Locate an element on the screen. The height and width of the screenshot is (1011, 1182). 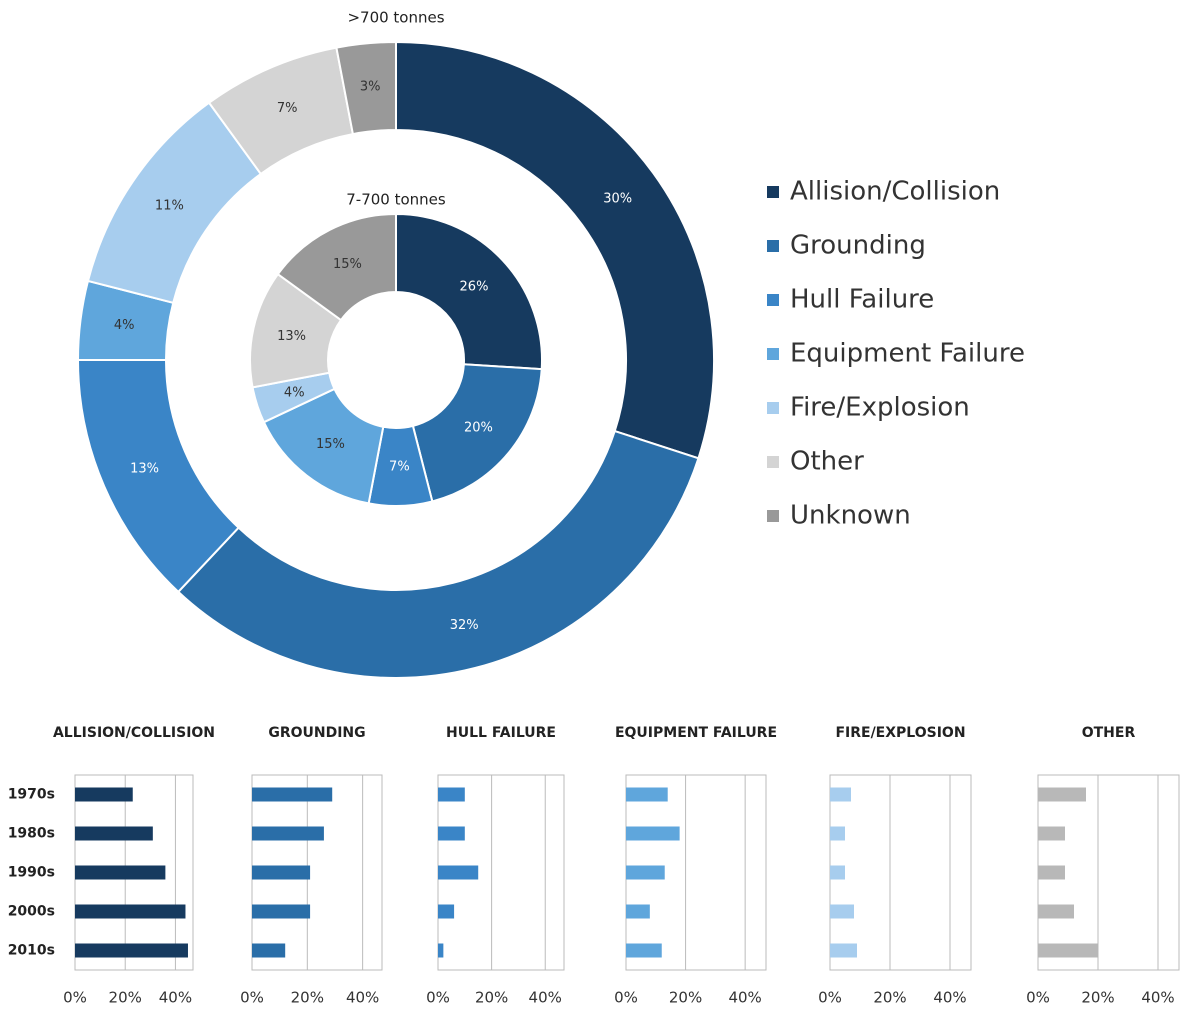
segment-label: 32% is located at coordinates (464, 625).